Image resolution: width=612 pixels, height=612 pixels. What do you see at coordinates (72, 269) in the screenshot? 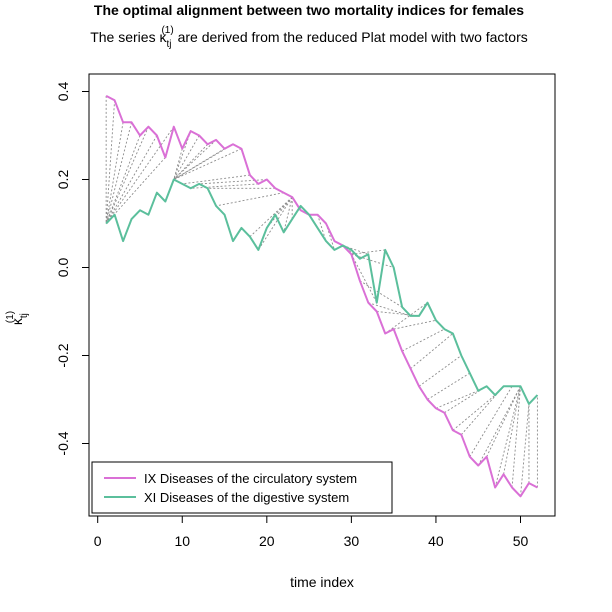
I see `y-axis: -0.4 -0.2 0.0 0.2 0.4` at bounding box center [72, 269].